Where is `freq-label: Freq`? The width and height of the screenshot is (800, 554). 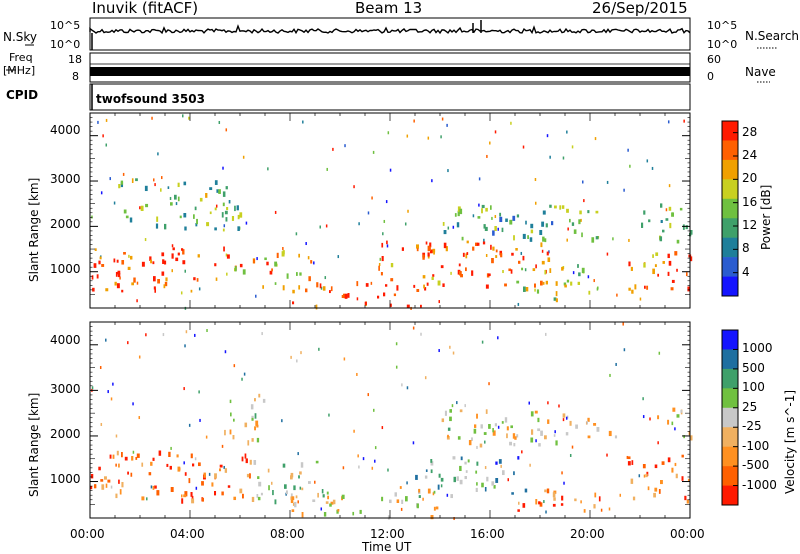
freq-label: Freq is located at coordinates (21, 57).